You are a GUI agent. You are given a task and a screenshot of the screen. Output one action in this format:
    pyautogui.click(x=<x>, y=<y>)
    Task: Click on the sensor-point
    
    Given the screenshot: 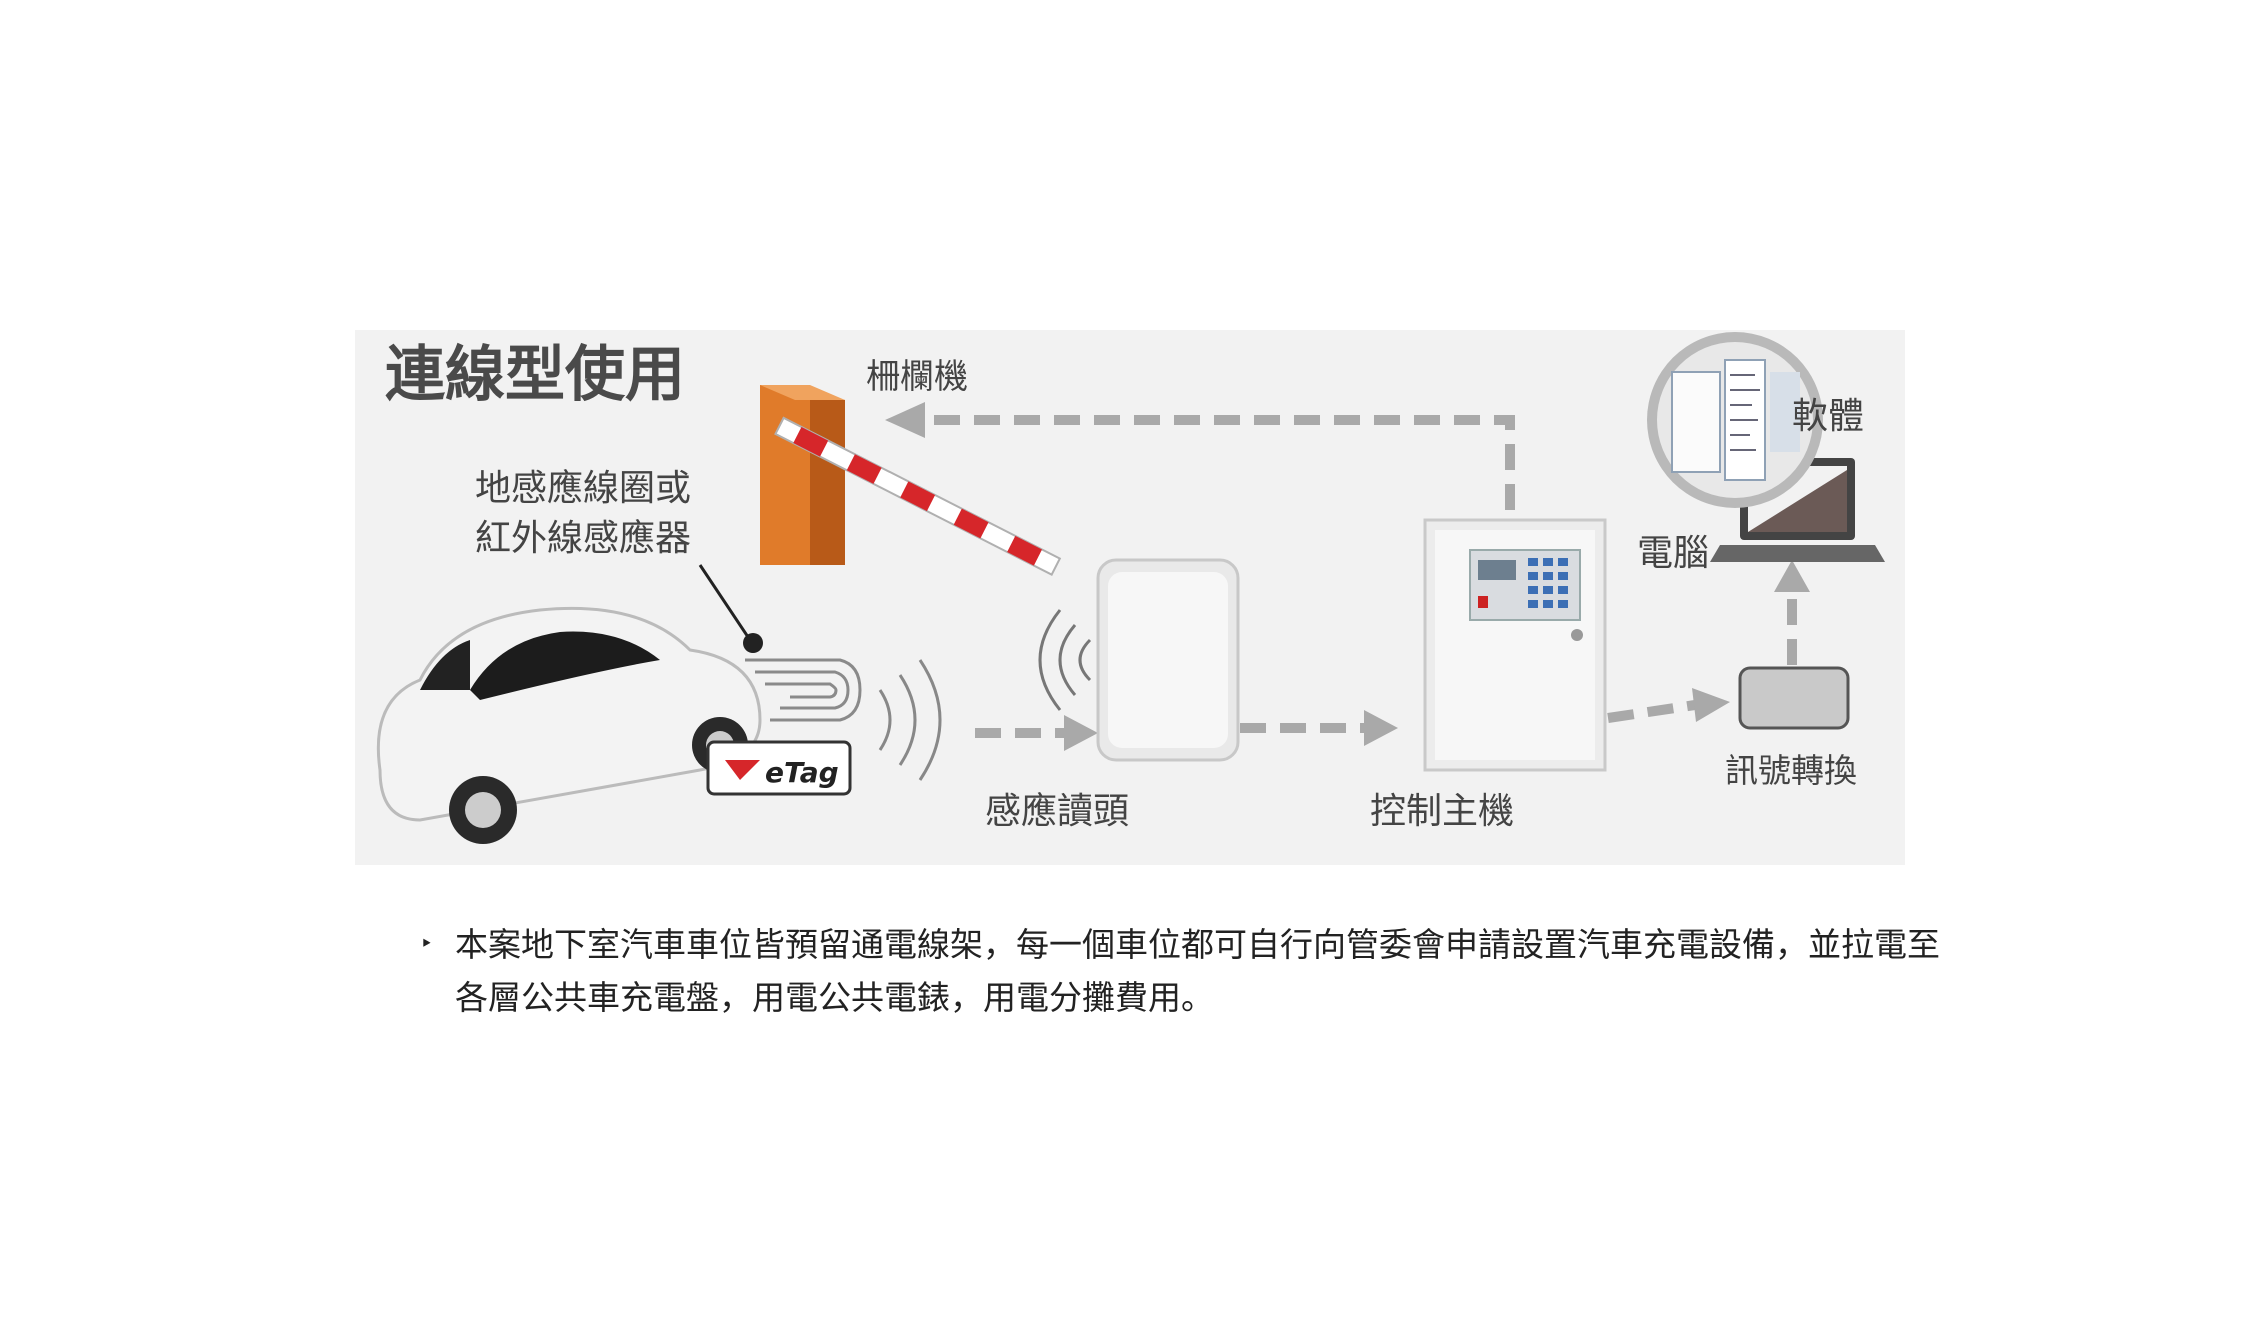 What is the action you would take?
    pyautogui.click(x=753, y=643)
    